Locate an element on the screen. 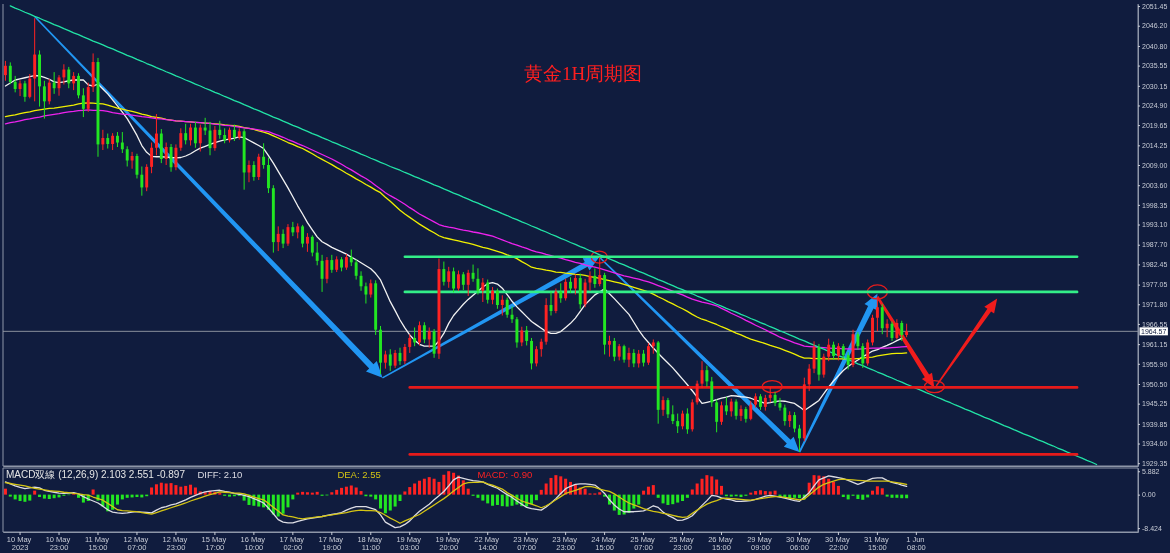  chart-title: MACD双線 (12,26,9) 2.103 2.551 -0.897 is located at coordinates (96, 474).